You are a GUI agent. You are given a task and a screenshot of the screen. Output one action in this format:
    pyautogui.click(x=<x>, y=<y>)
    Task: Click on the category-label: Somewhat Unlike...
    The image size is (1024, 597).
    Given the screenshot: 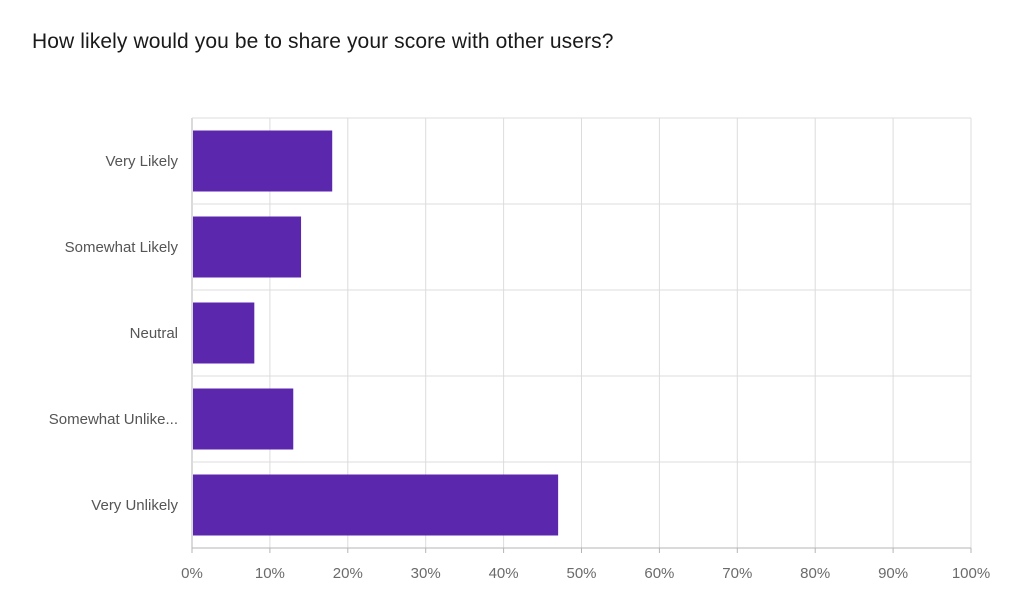 What is the action you would take?
    pyautogui.click(x=113, y=419)
    